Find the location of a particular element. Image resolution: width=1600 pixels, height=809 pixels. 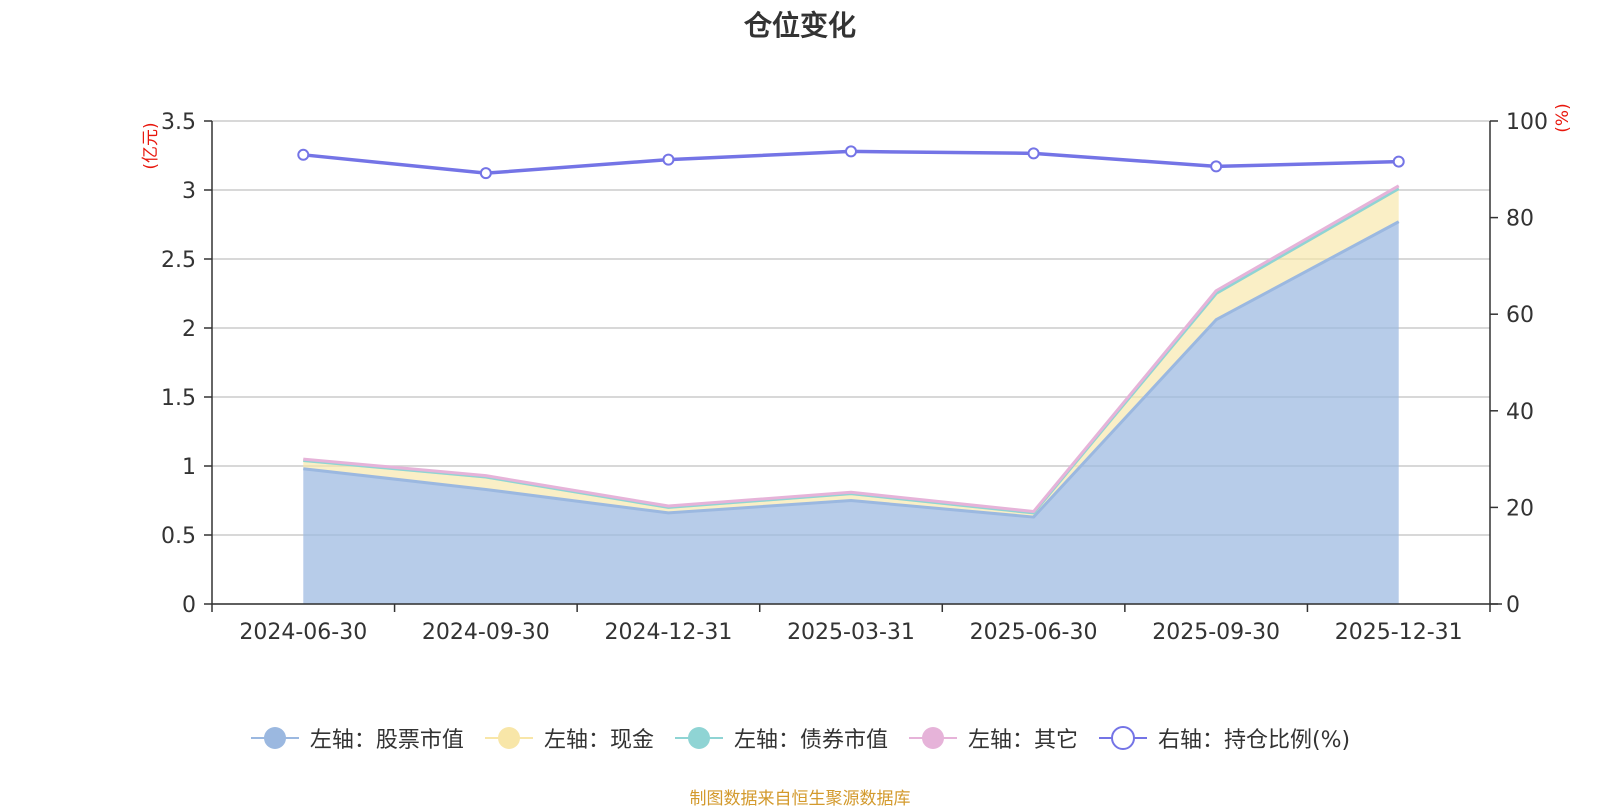

legend-item: 左轴：现金 is located at coordinates (569, 738).